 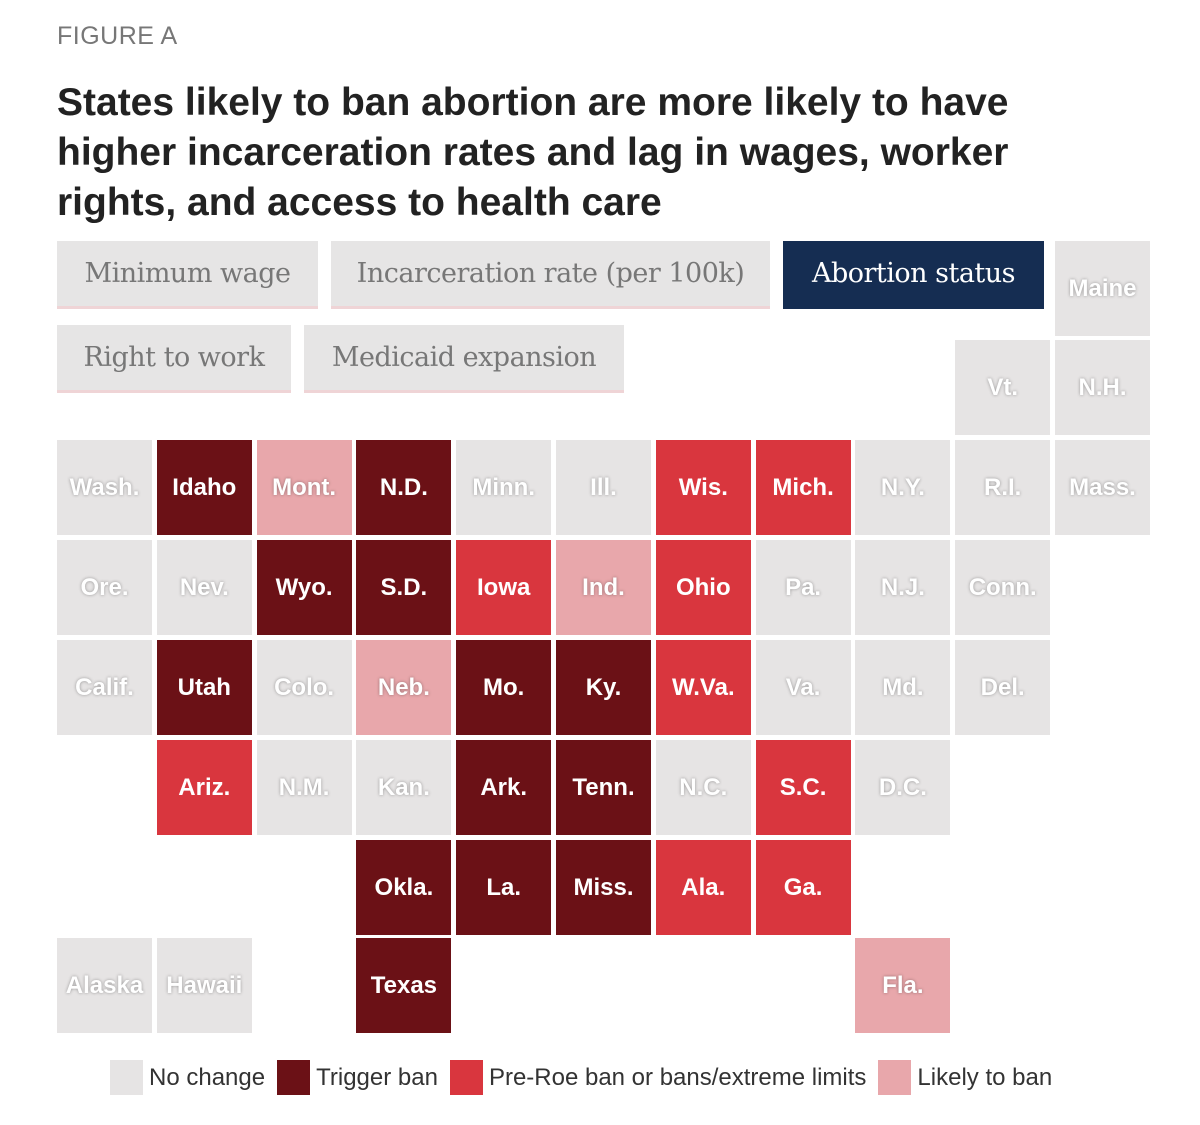 What do you see at coordinates (803, 887) in the screenshot?
I see `state-tile: Ga.` at bounding box center [803, 887].